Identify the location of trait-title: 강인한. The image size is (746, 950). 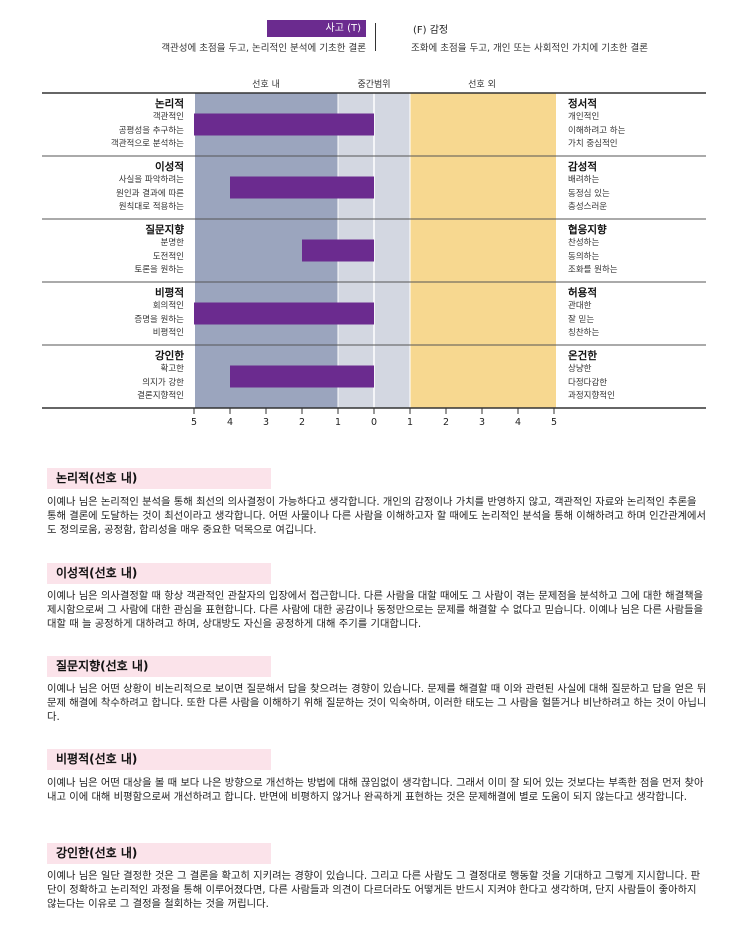
(169, 356).